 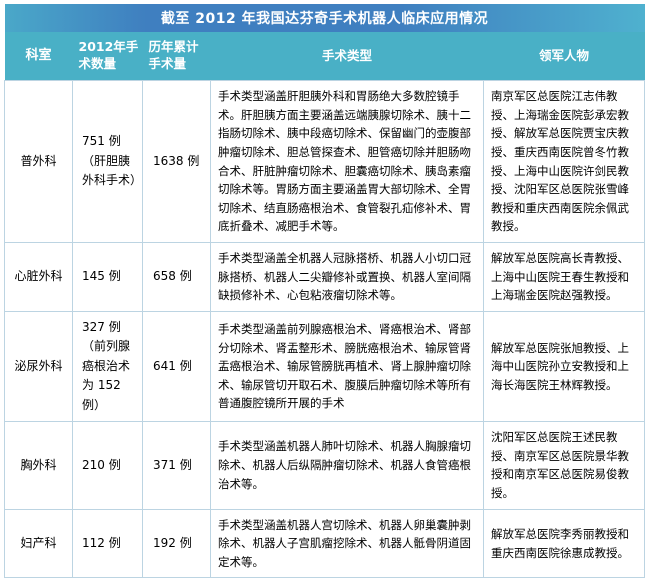 I want to click on cell-department: 胸外科, so click(x=38, y=465).